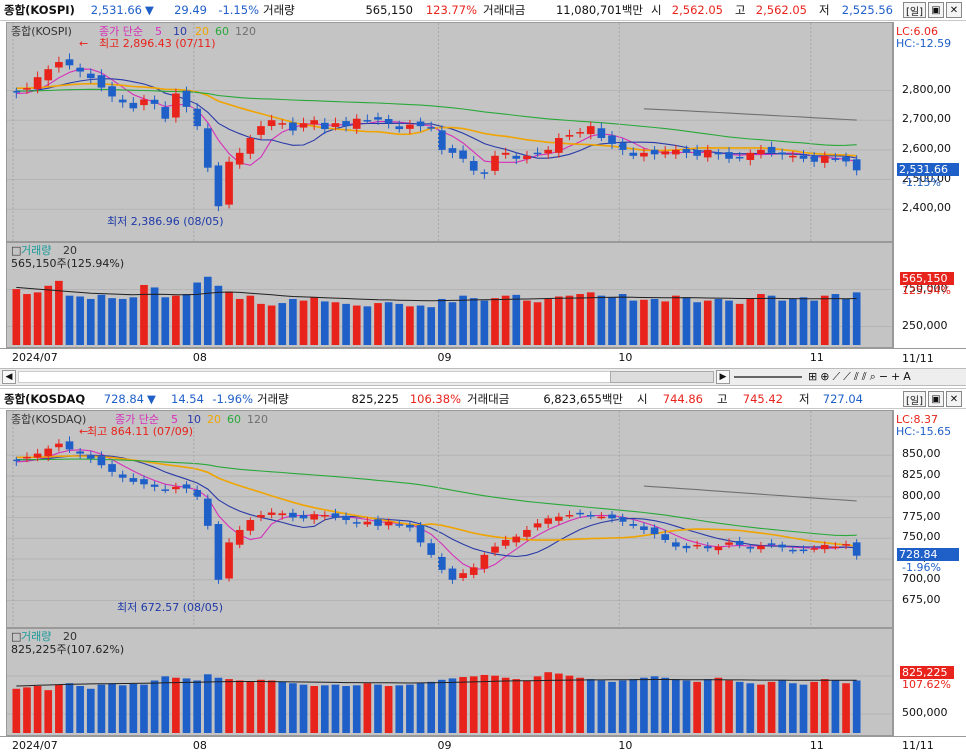 This screenshot has height=754, width=966. I want to click on kospi-volume-panel: □ 거래량 20 565,150주(125.94%), so click(449, 295).